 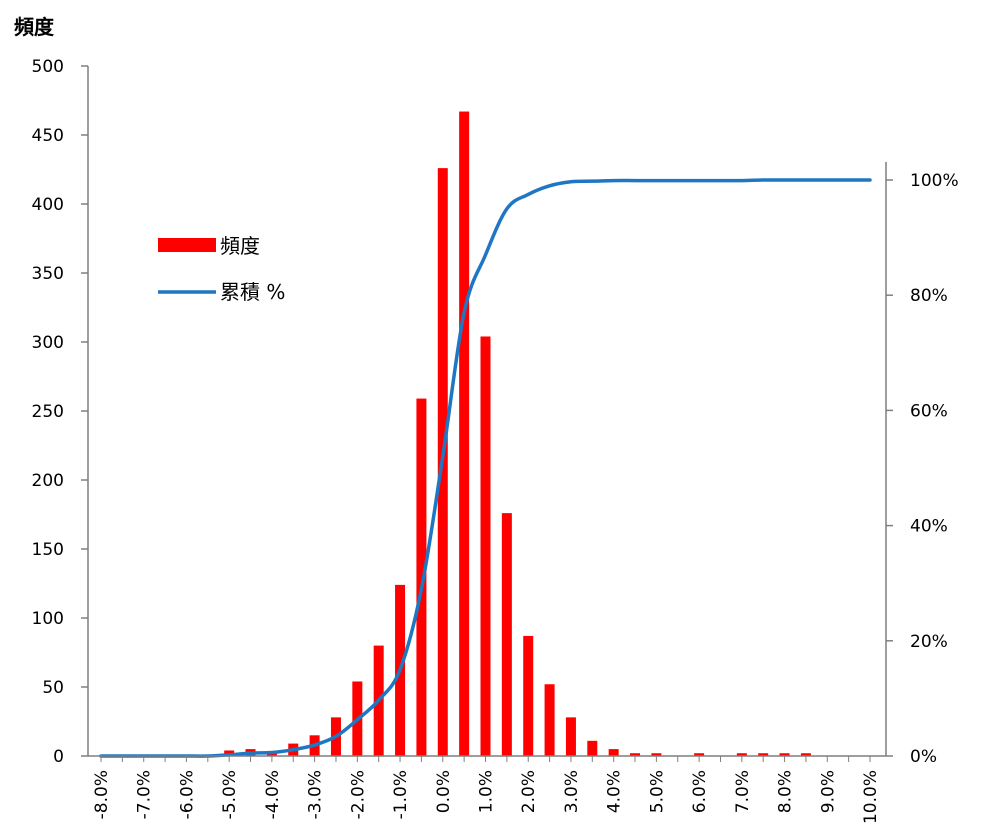 What do you see at coordinates (934, 181) in the screenshot?
I see `y2-tick-label: 100%` at bounding box center [934, 181].